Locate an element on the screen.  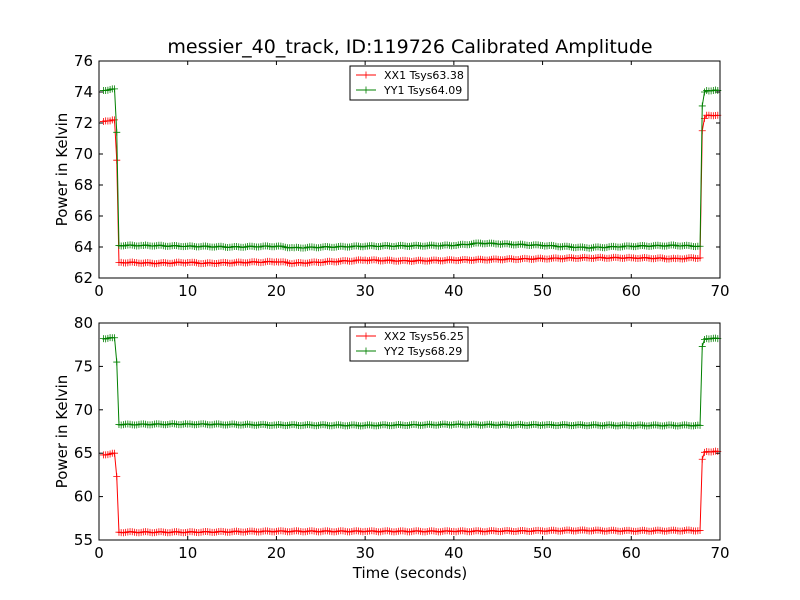
legend: XX2 Tsys56.25 YY2 Tsys68.29 is located at coordinates (409, 344).